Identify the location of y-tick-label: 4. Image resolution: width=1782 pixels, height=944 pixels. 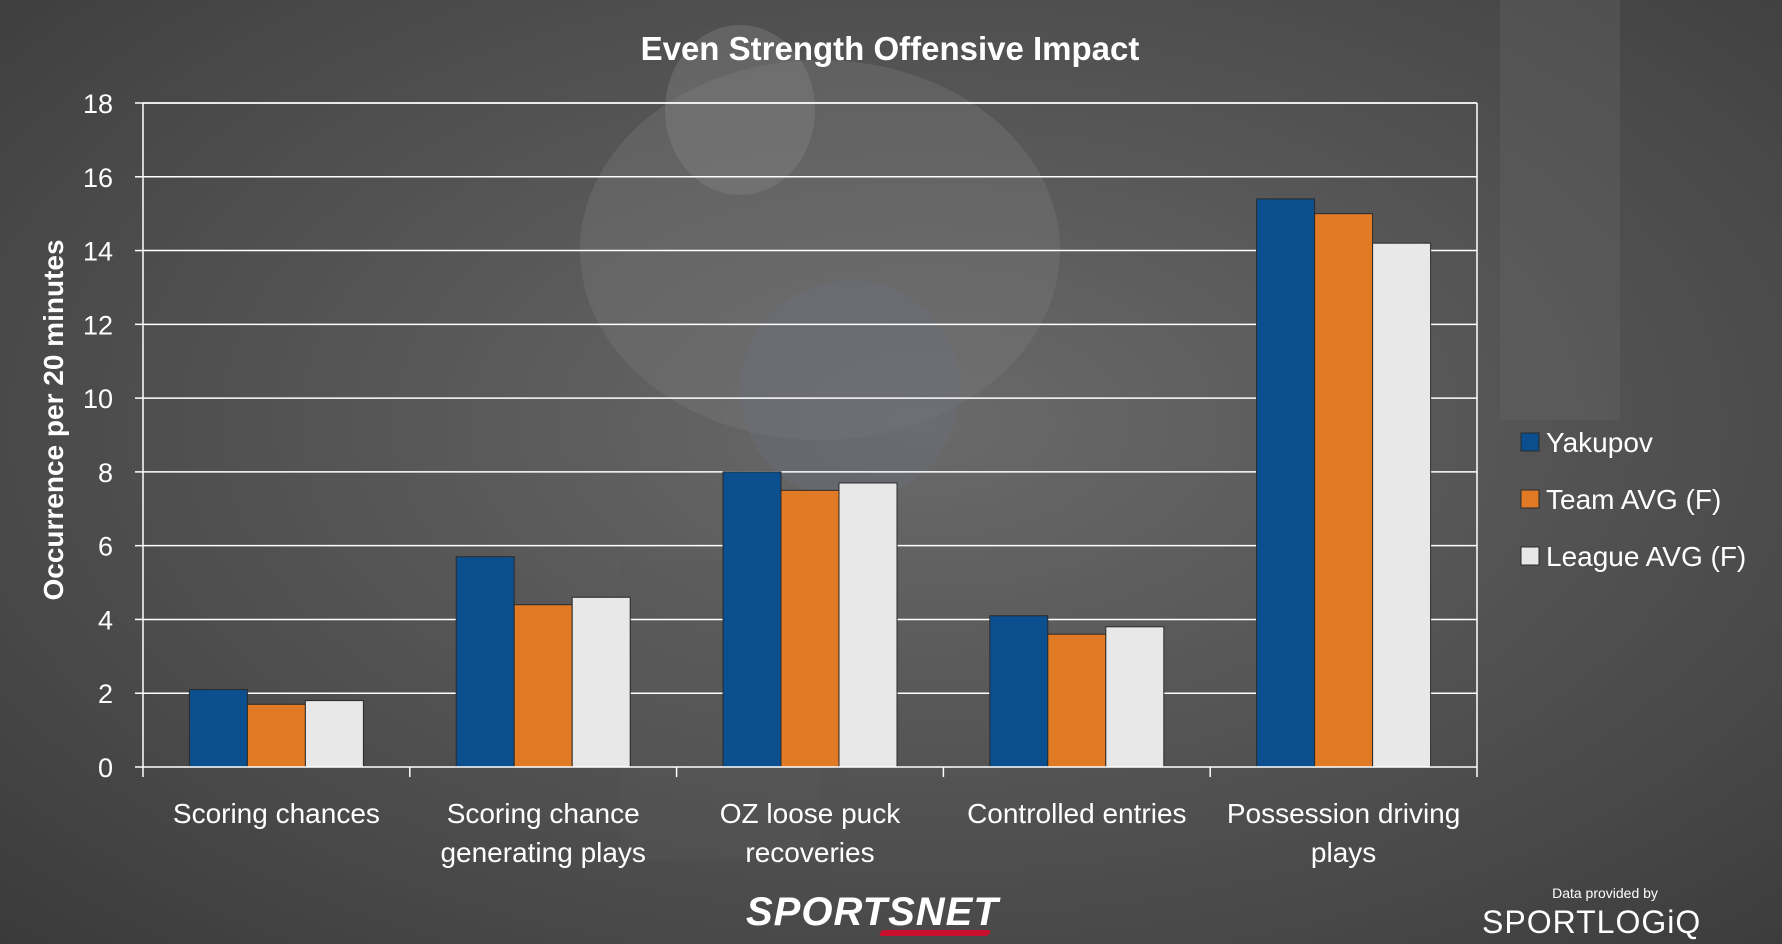
(105, 620).